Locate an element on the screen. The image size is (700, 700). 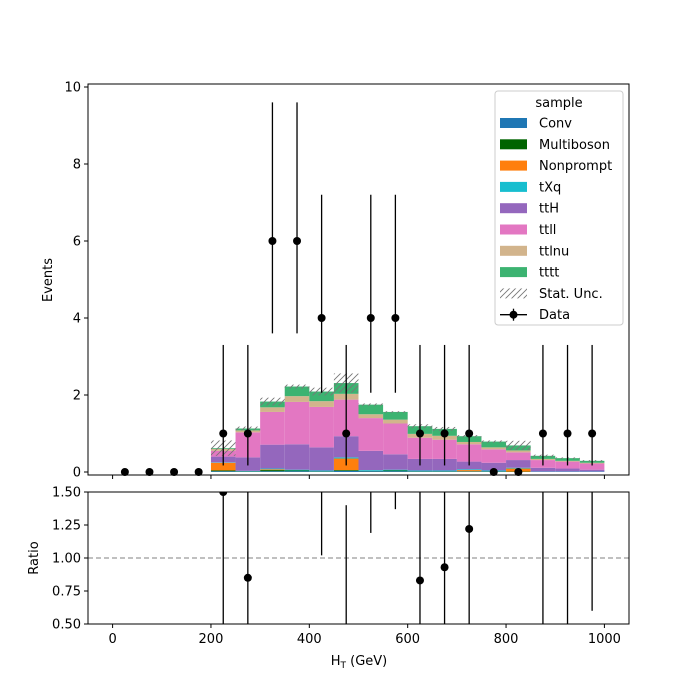
legend-label-multiboson: Multiboson is located at coordinates (574, 145).